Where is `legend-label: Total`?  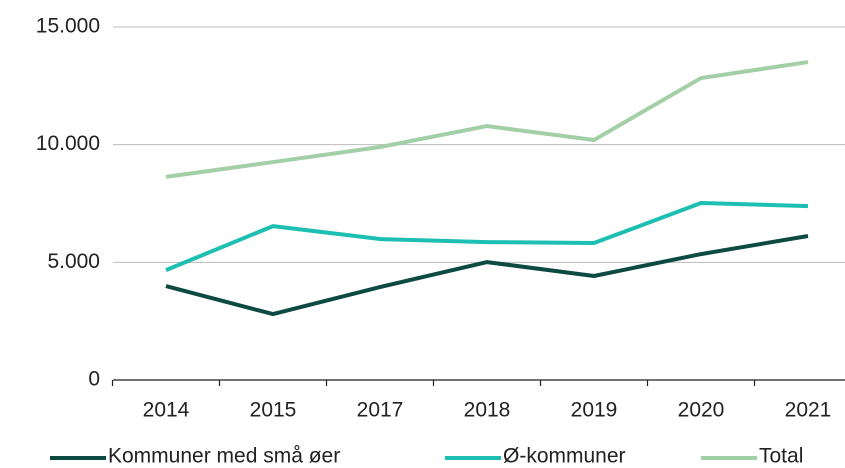 legend-label: Total is located at coordinates (781, 456).